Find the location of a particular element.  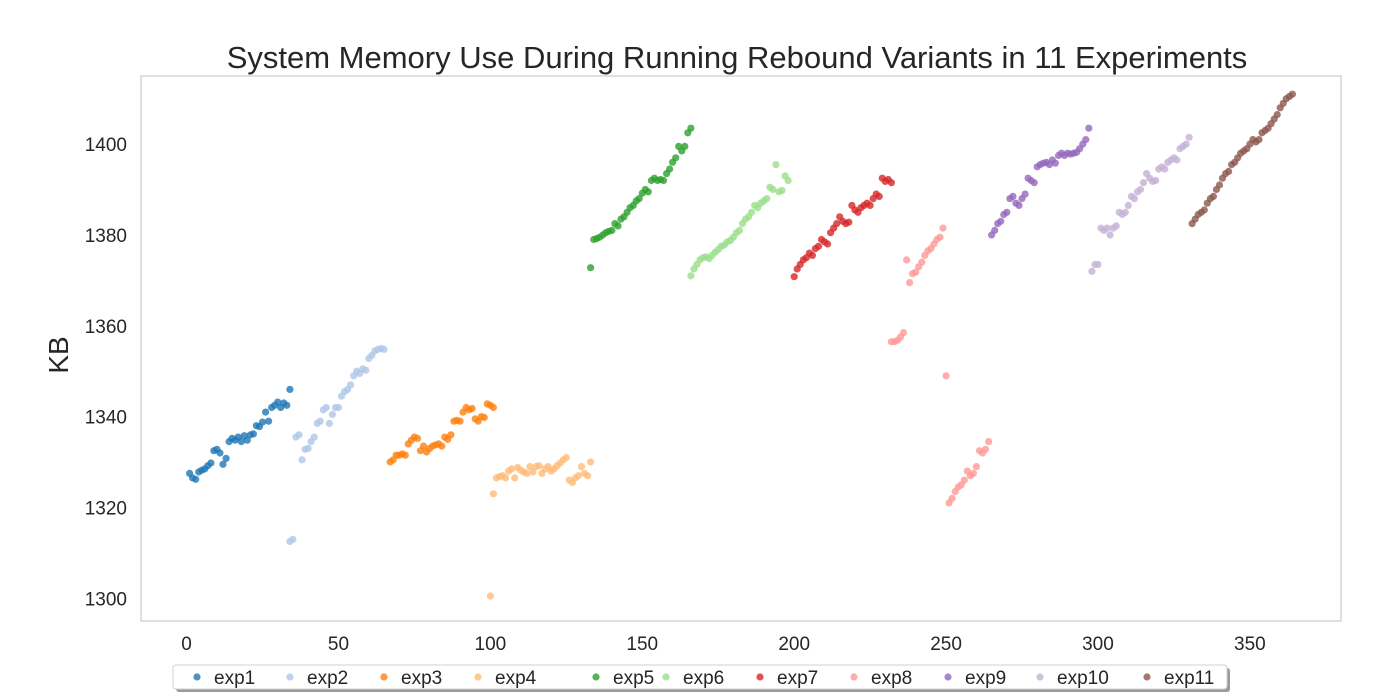

y-tick-label: 1380 is located at coordinates (106, 236).